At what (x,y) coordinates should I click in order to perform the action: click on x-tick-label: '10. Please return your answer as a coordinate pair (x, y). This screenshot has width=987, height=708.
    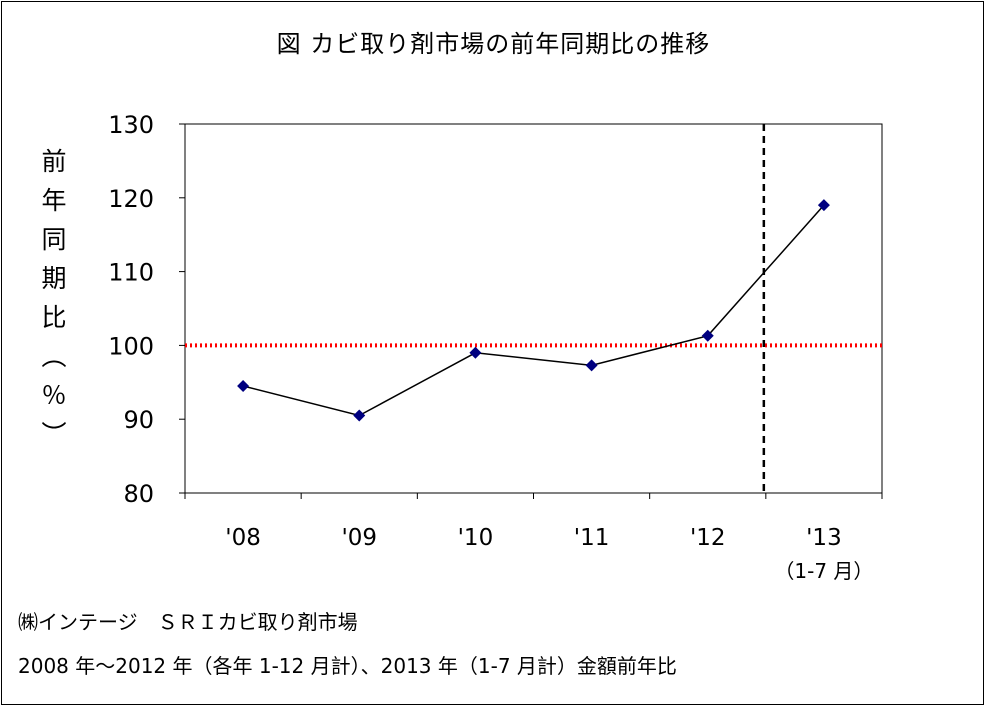
    Looking at the image, I should click on (476, 538).